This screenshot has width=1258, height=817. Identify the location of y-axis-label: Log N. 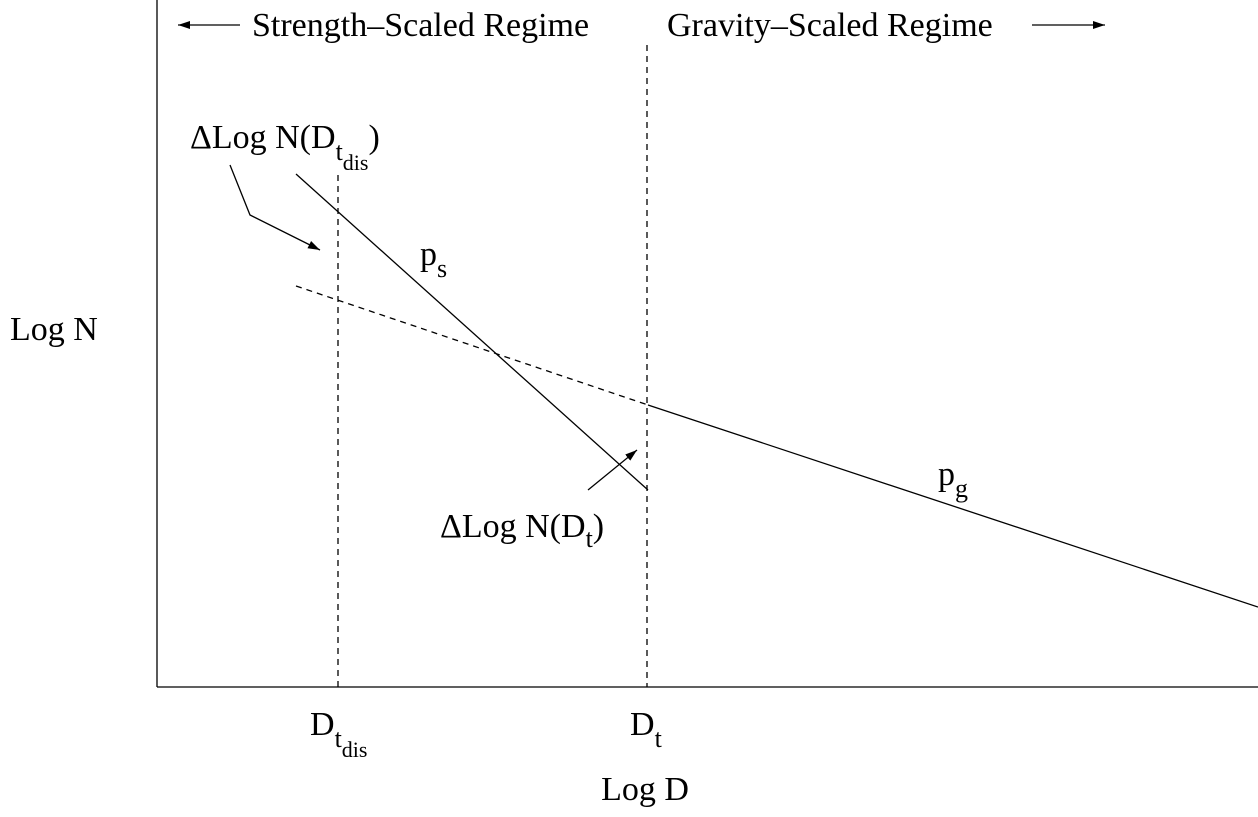
(54, 329).